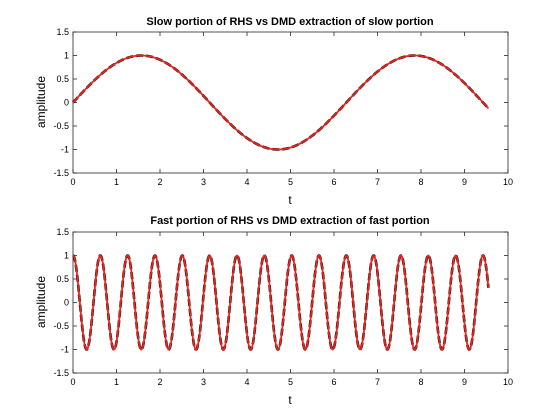  I want to click on slow-plot-x-tick-label: 8, so click(420, 182).